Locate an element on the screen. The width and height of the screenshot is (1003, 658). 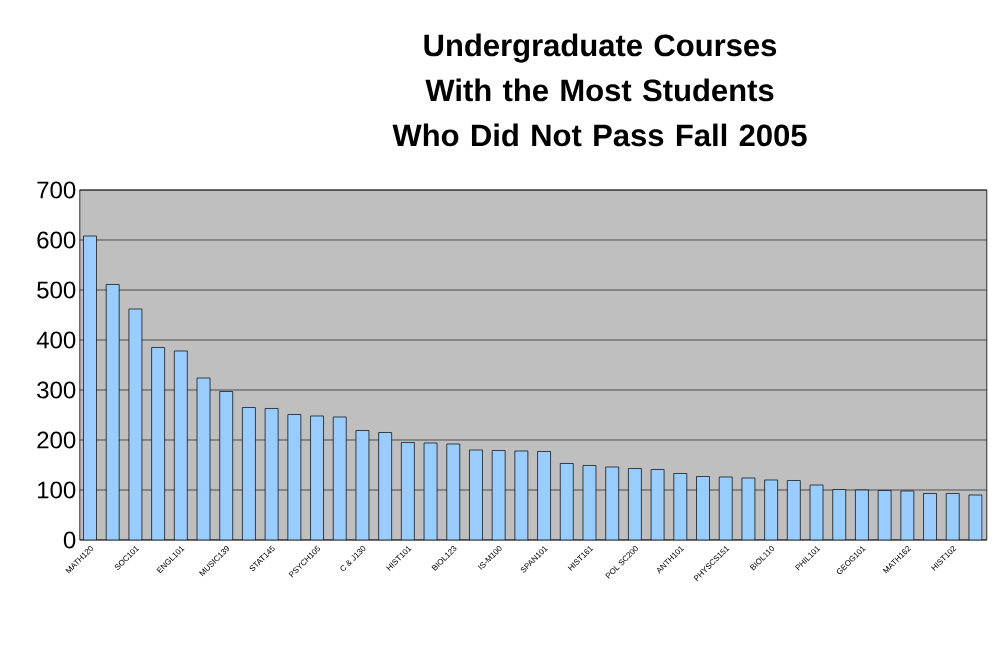
chart-subtitle: With the Most Students Who Did Not Pass Fall 2005 is located at coordinates (599, 112).